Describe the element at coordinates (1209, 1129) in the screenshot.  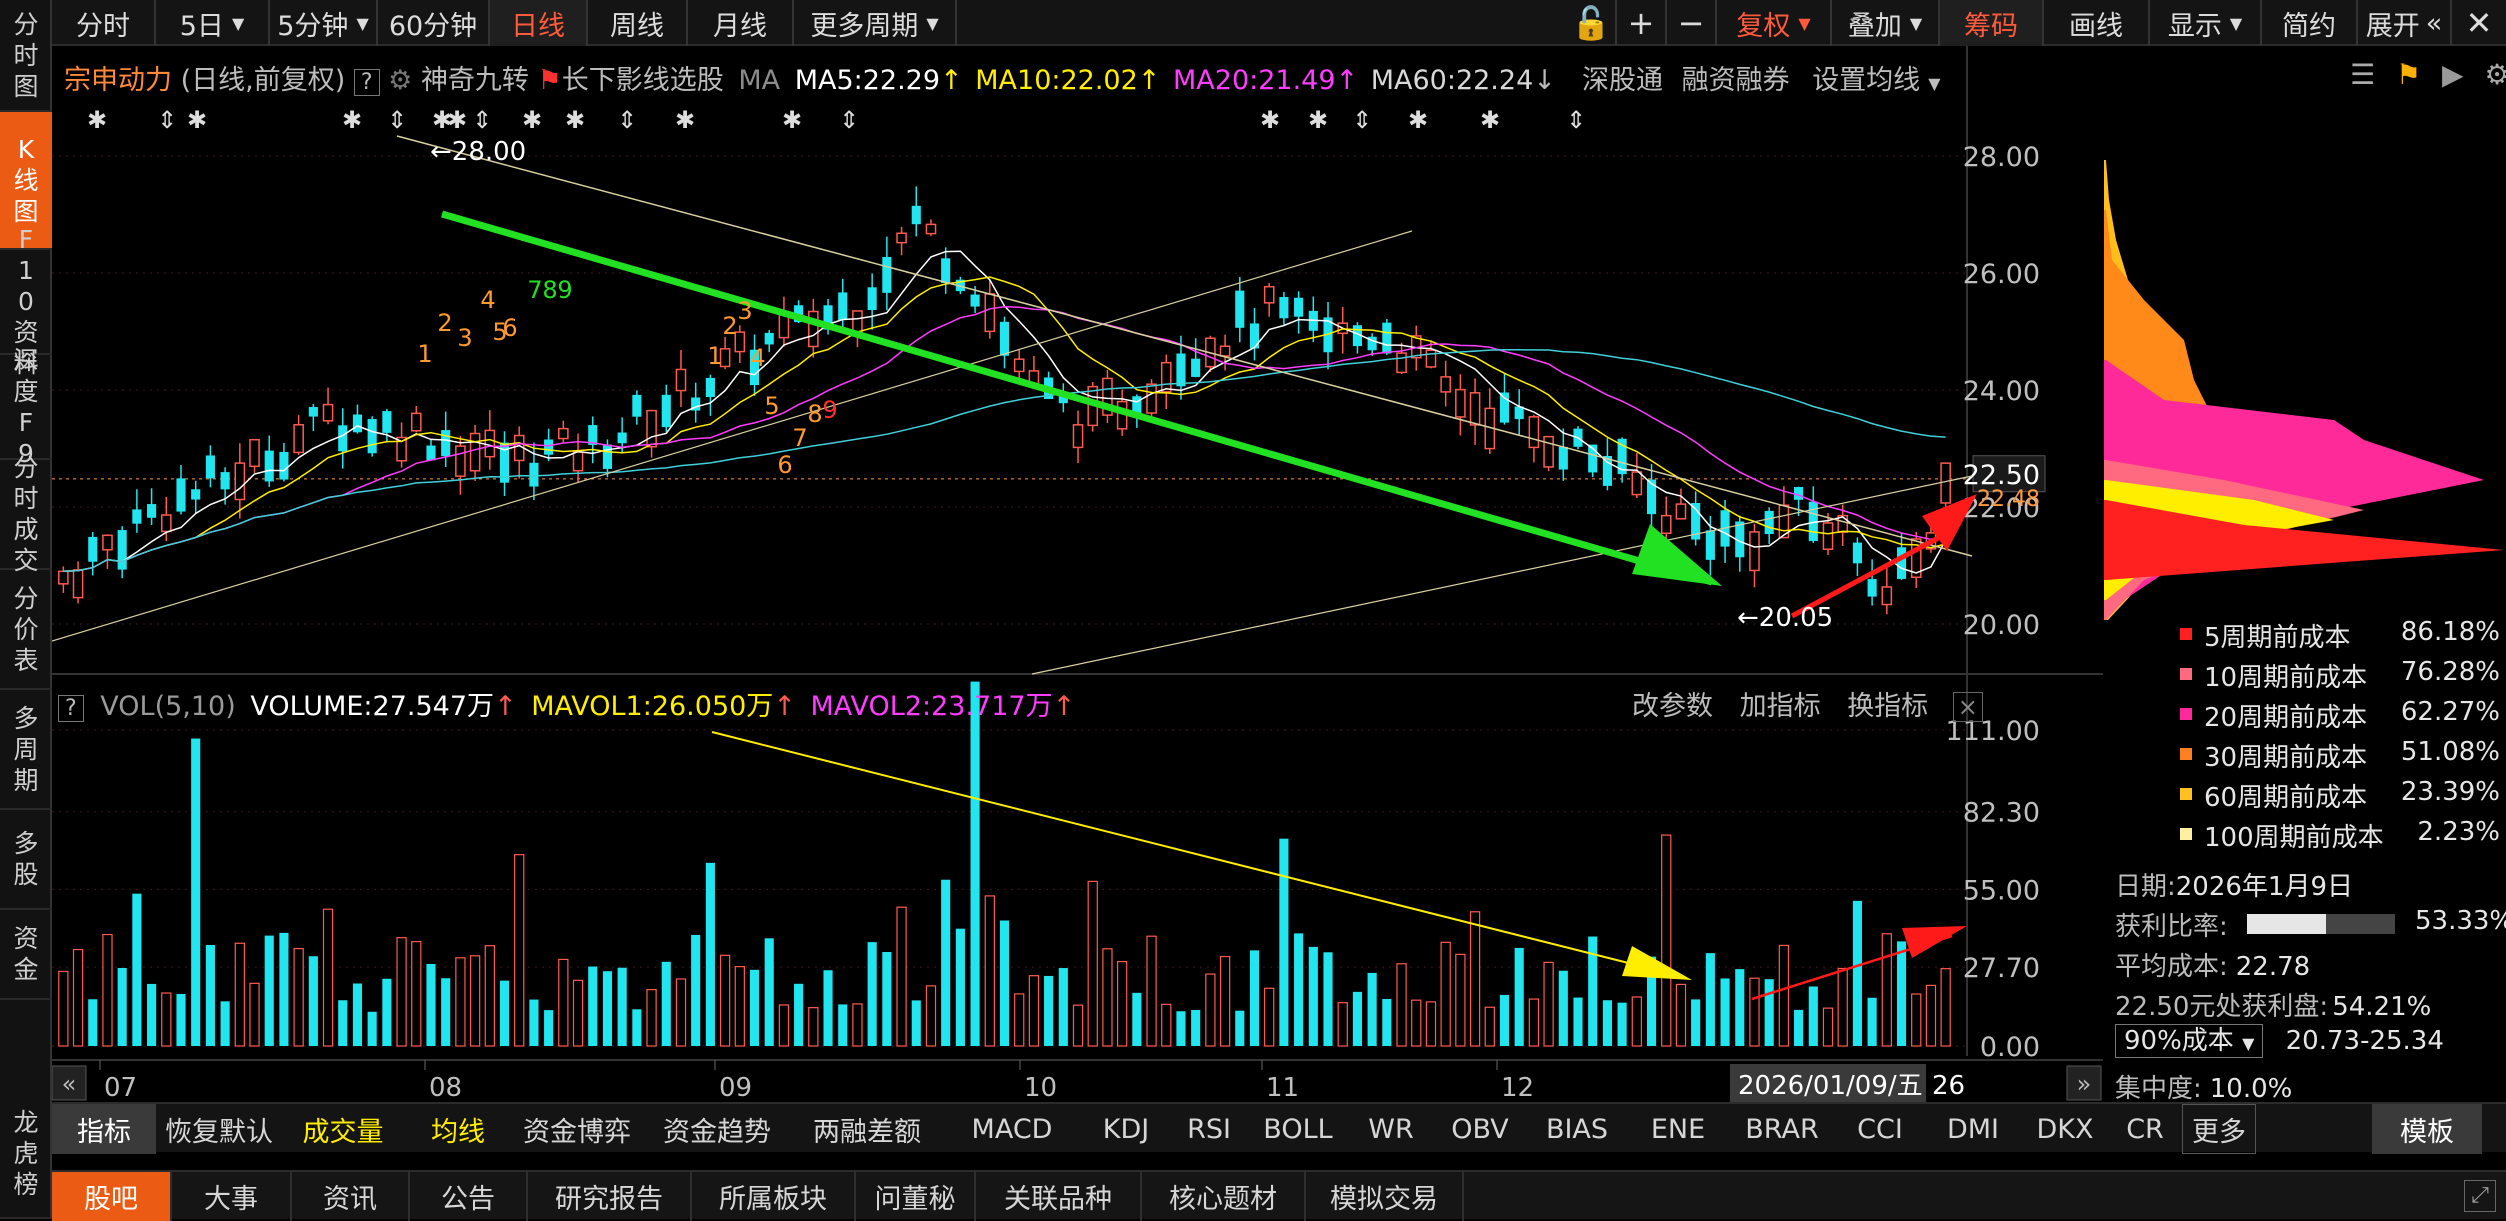
I see `indicator-tab-9: RSI` at that location.